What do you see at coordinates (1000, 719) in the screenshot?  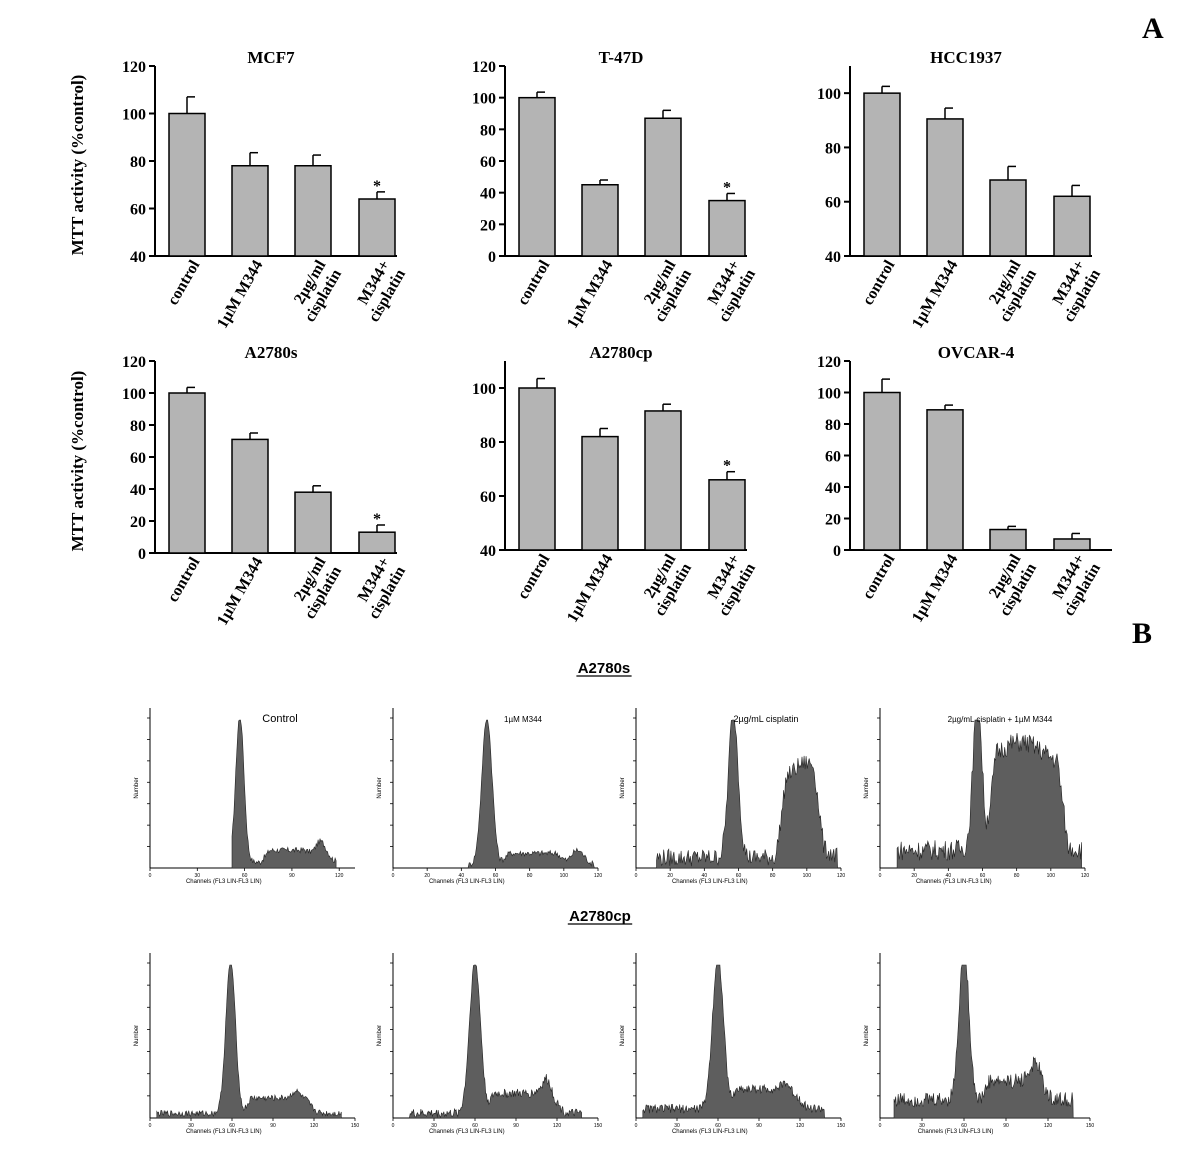 I see `treatment-label: 2µg/mL cisplatin + 1µM M344` at bounding box center [1000, 719].